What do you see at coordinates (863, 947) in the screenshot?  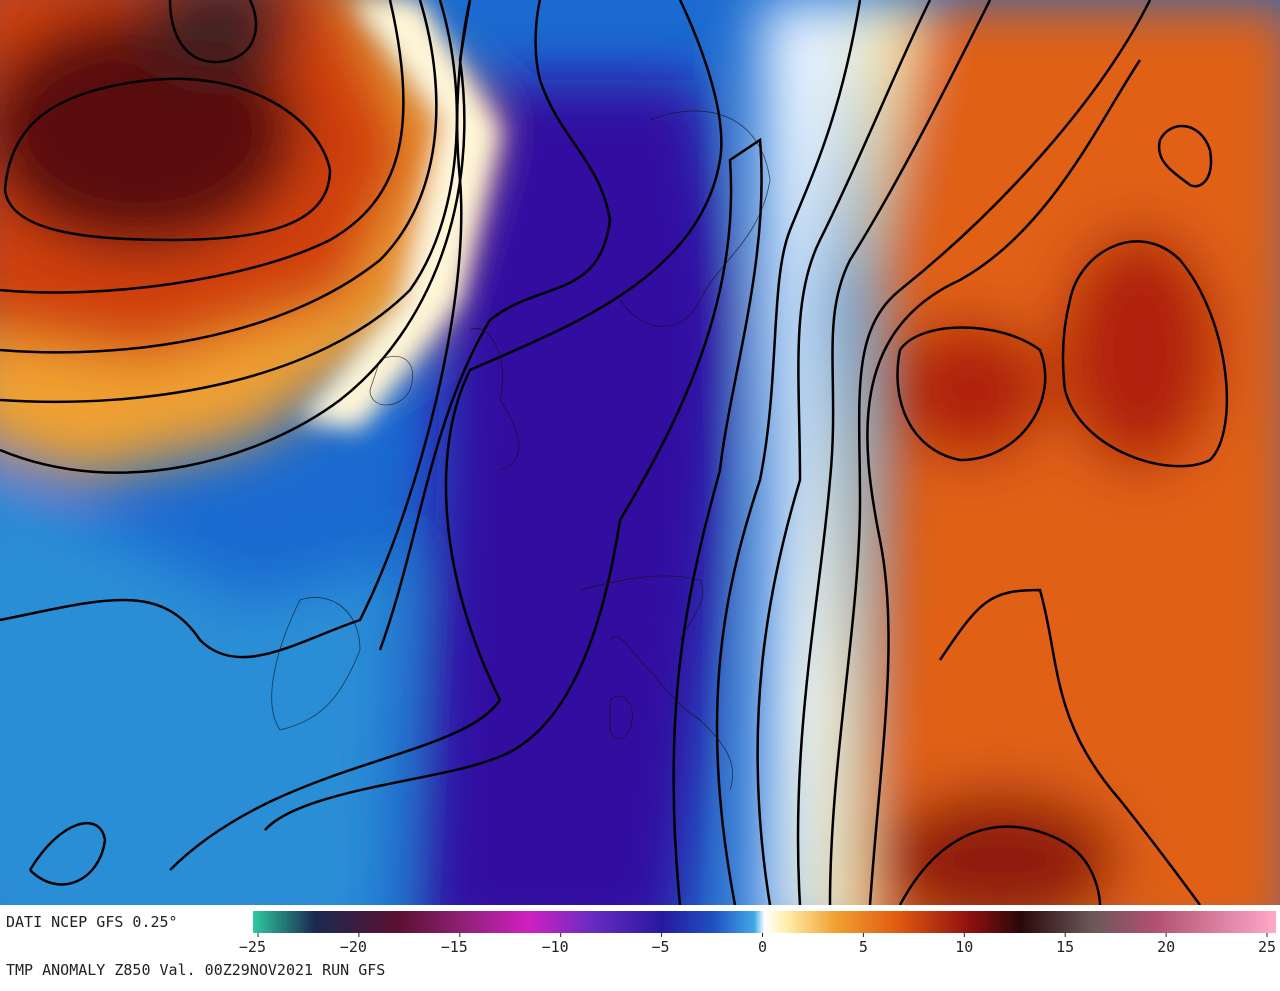 I see `colorbar-tick-label: 5` at bounding box center [863, 947].